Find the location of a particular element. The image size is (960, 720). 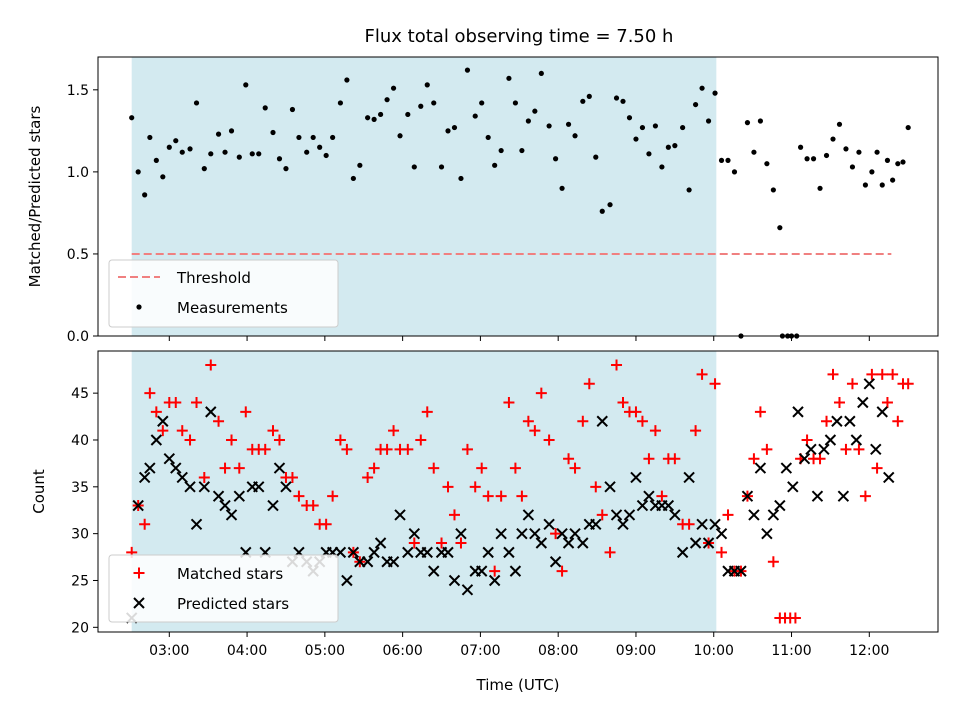

legend-predicted-swatch is located at coordinates (139, 603).